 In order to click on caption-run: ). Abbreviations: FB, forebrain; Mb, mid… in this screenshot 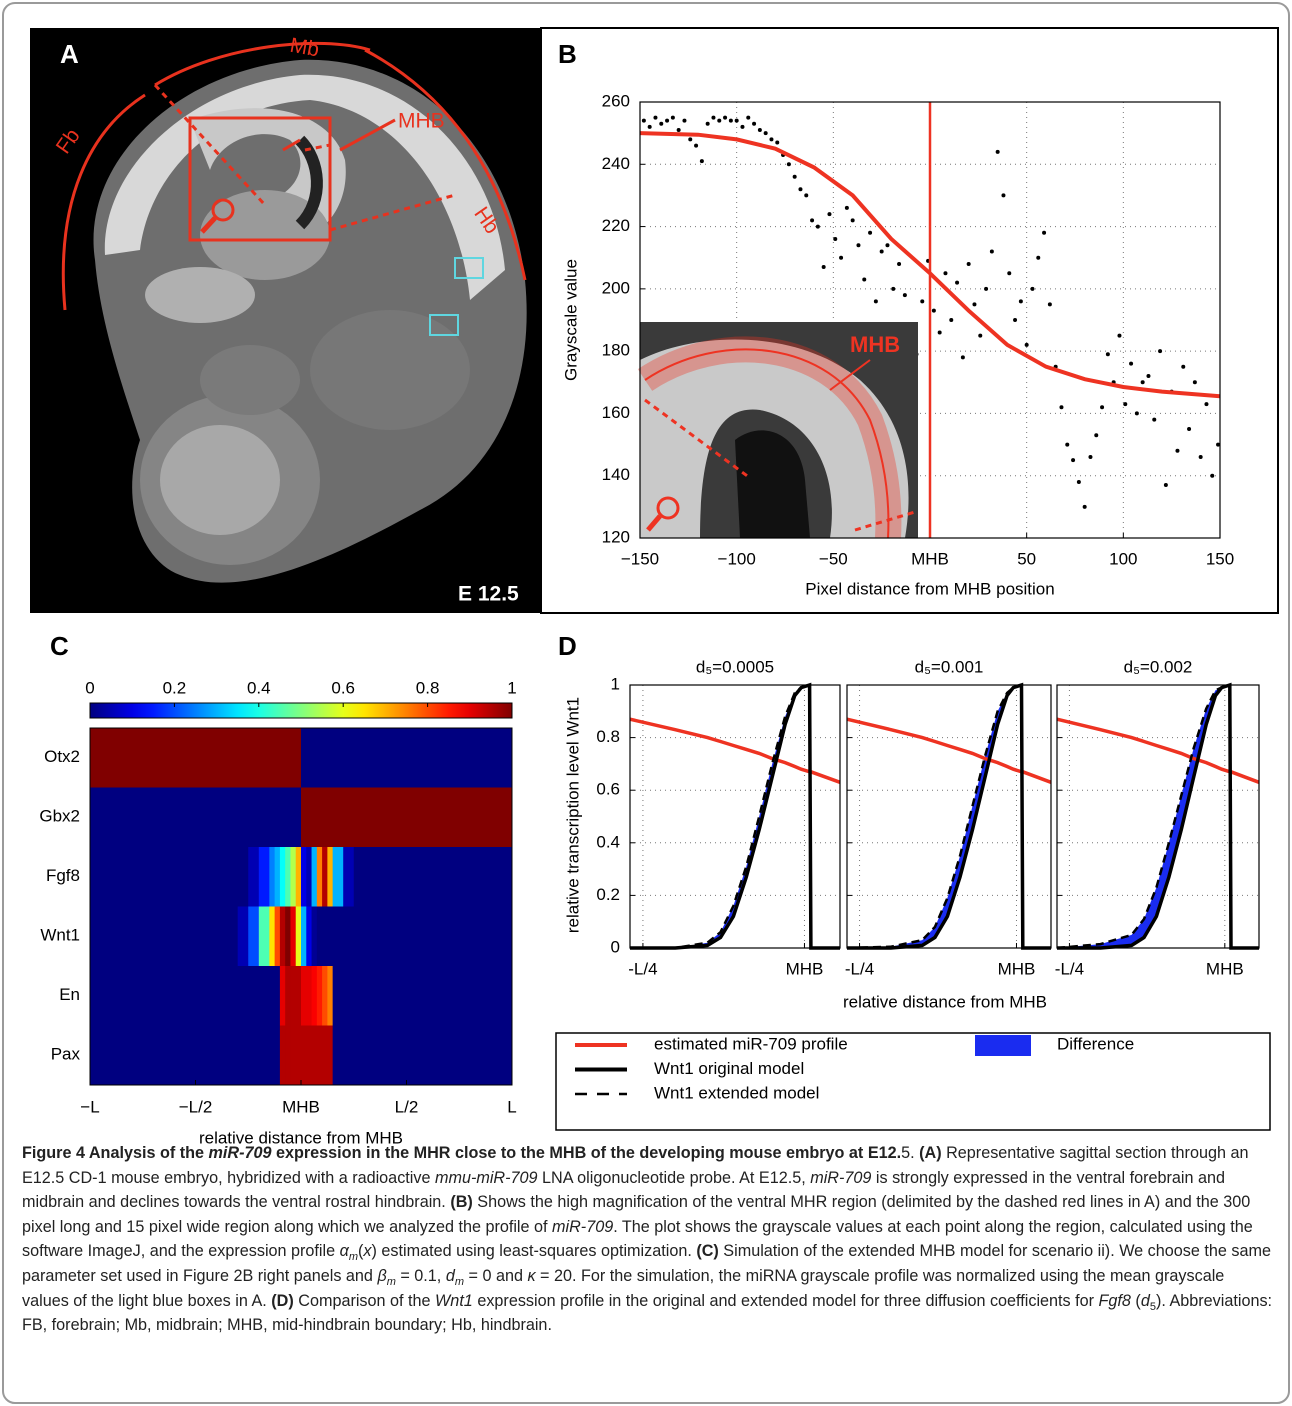, I will do `click(647, 1313)`.